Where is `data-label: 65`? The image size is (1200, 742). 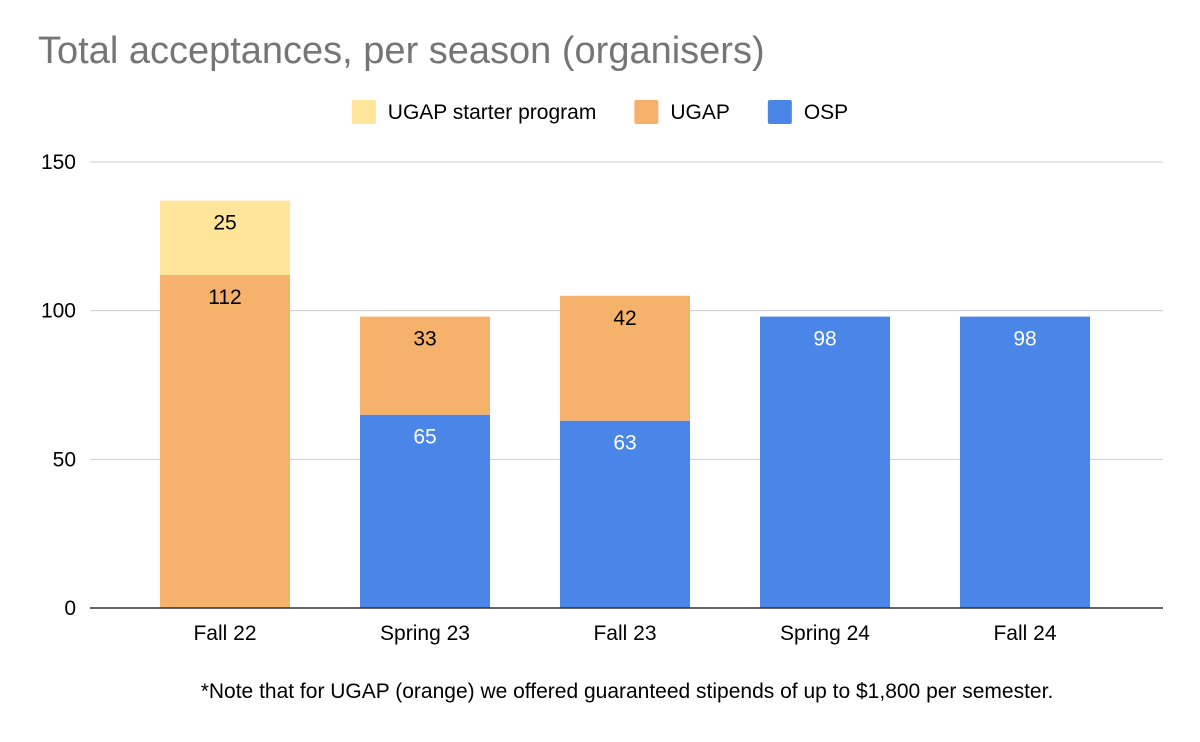
data-label: 65 is located at coordinates (424, 437).